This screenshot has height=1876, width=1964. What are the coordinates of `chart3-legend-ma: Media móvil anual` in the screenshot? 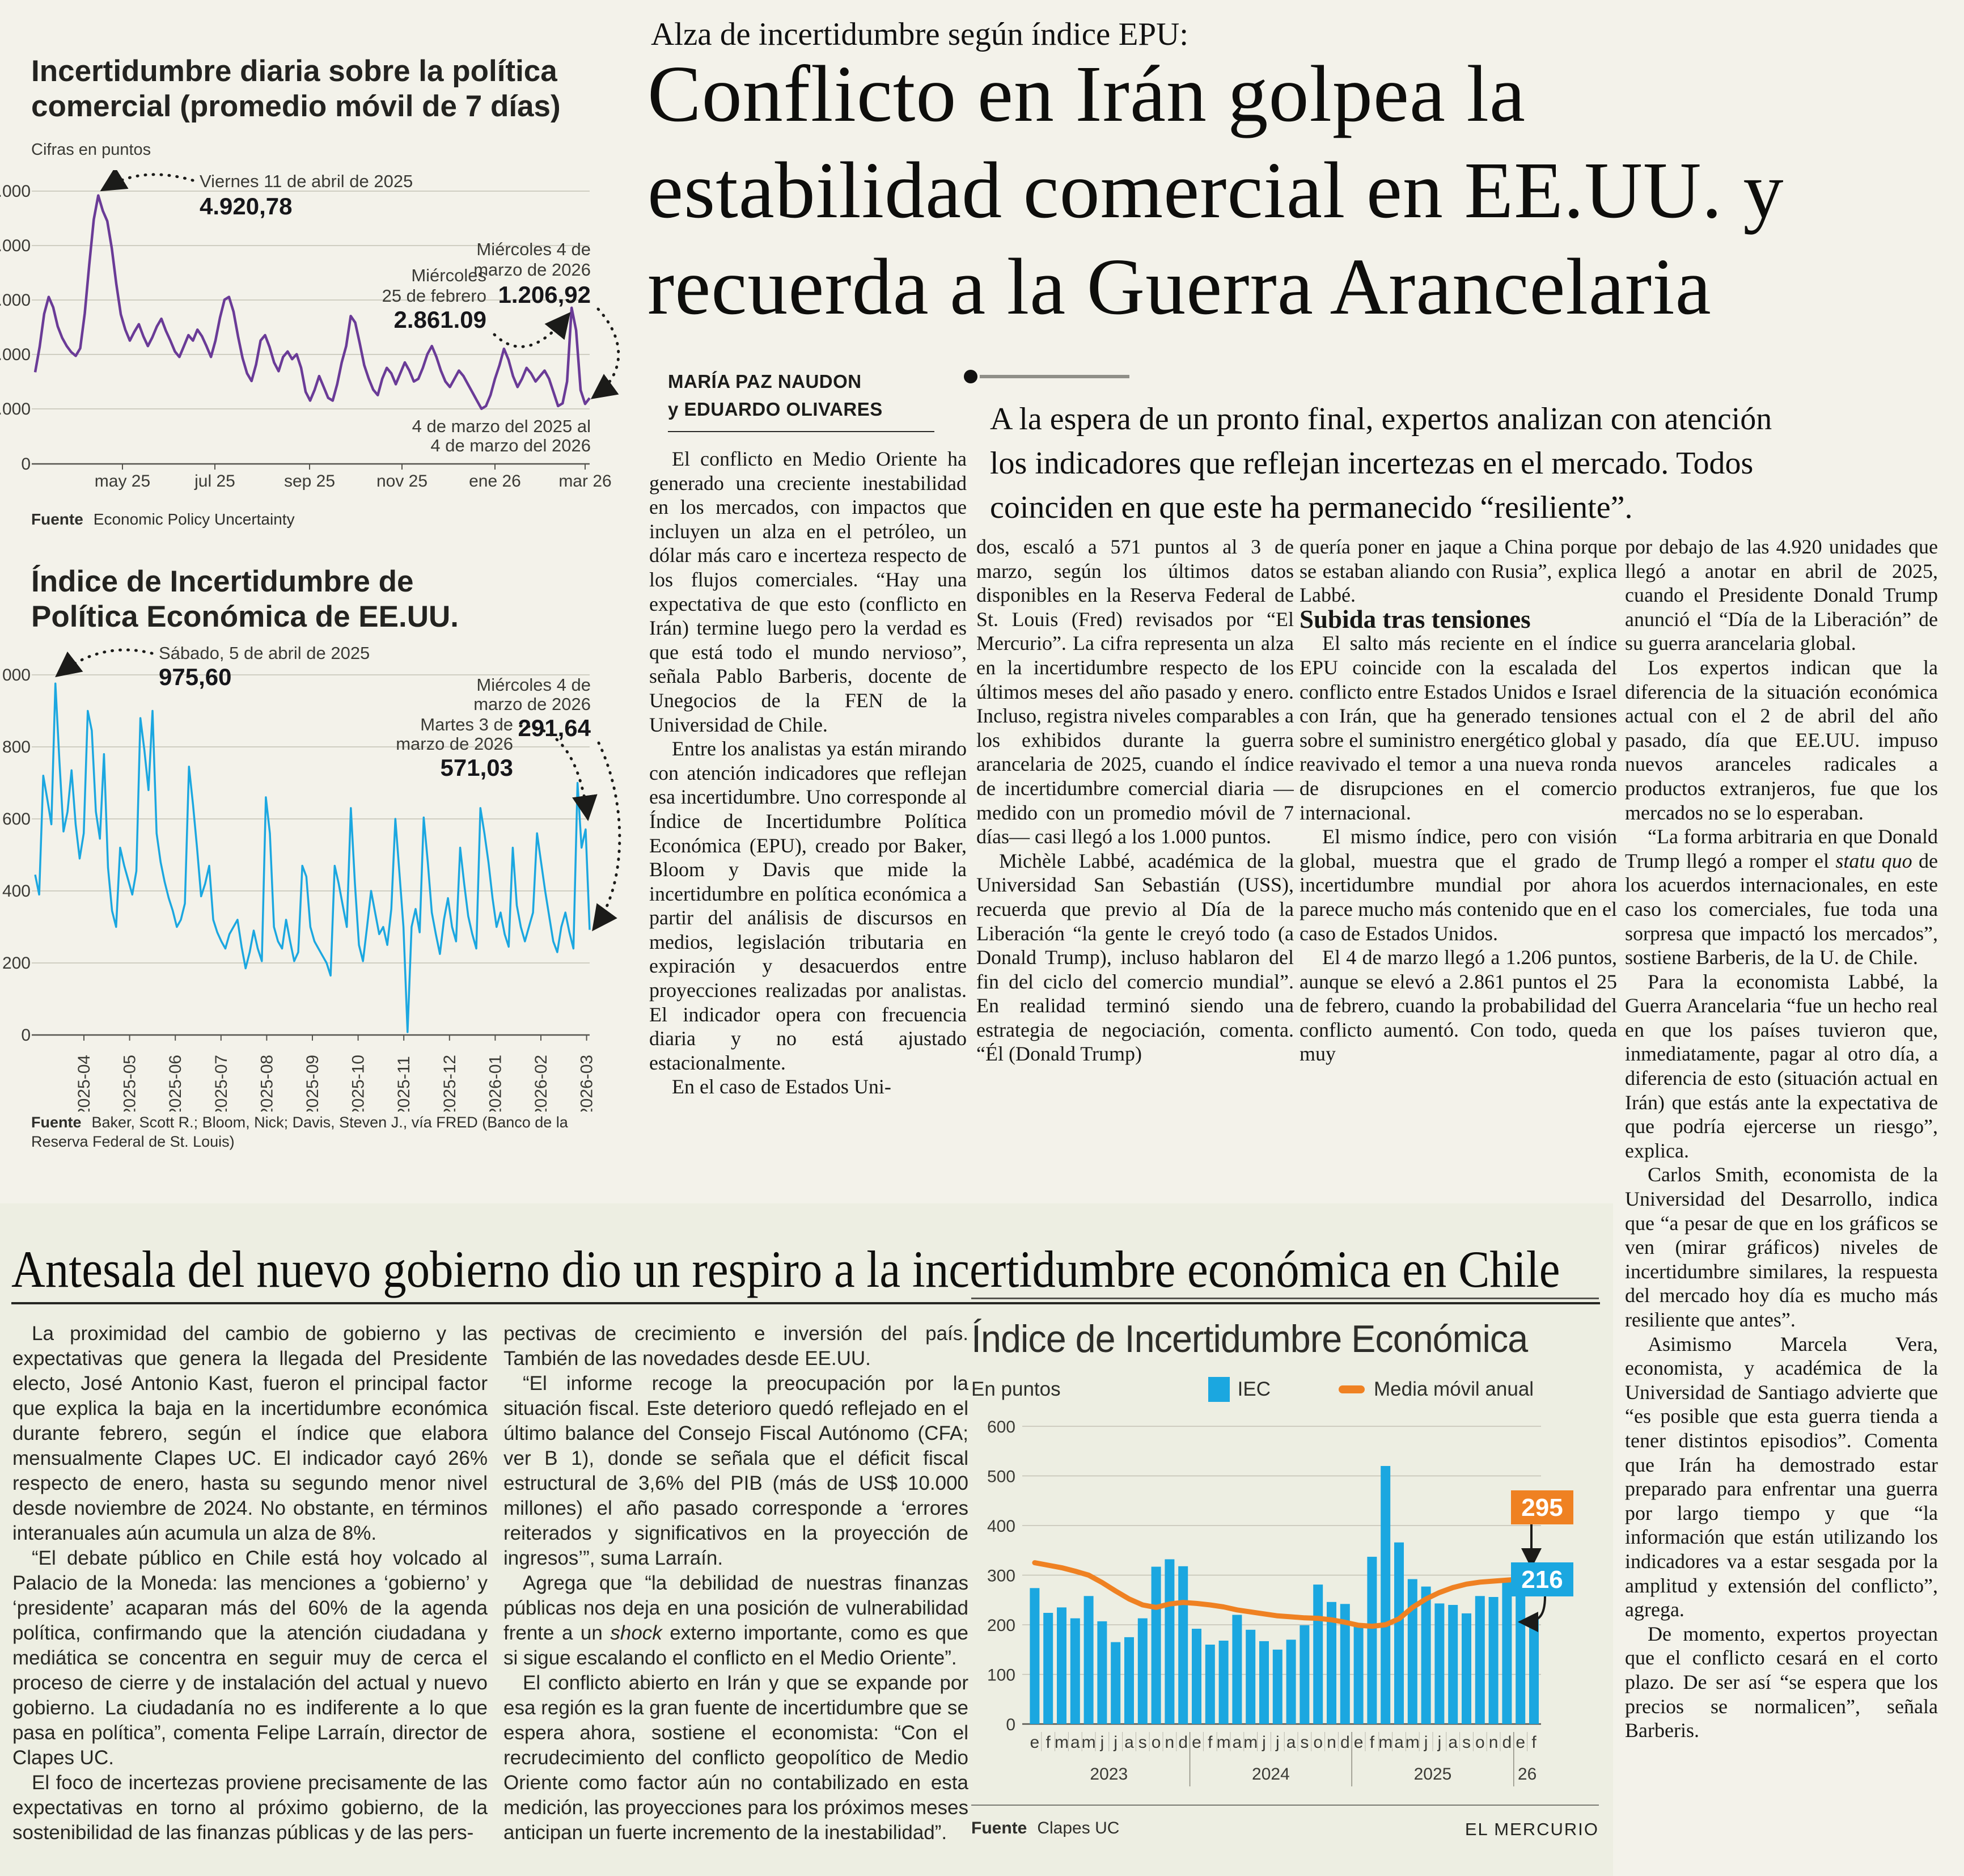 It's located at (1454, 1389).